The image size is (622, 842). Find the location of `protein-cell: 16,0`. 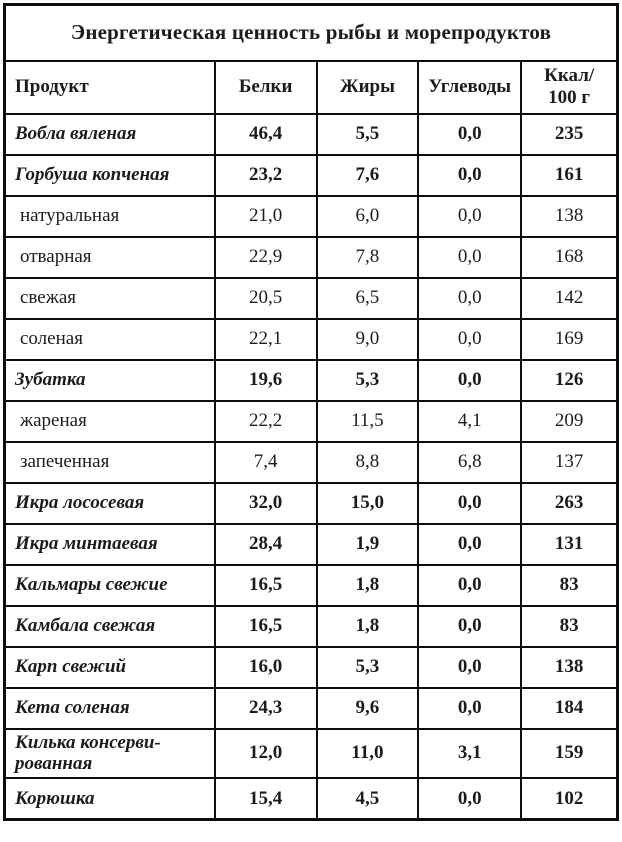

protein-cell: 16,0 is located at coordinates (265, 667).